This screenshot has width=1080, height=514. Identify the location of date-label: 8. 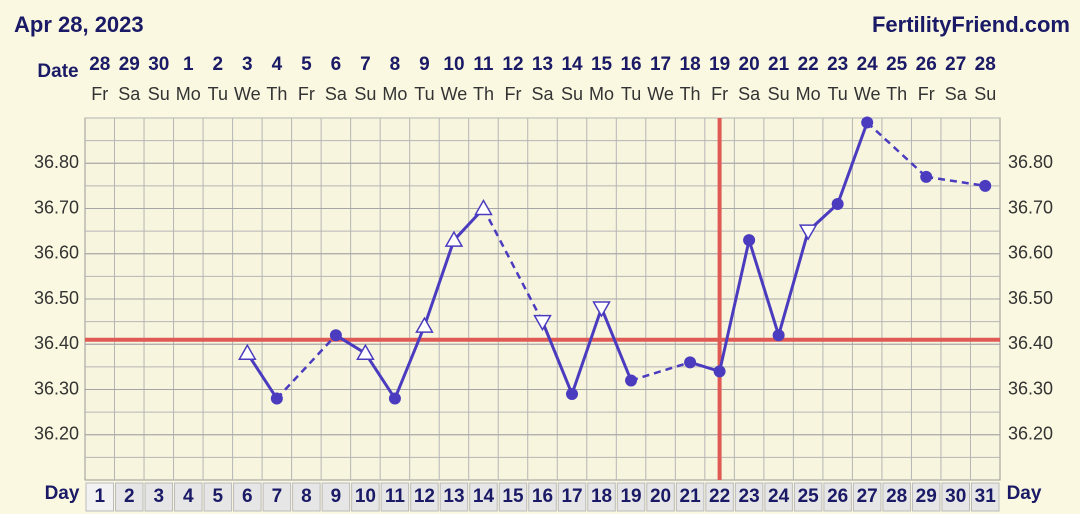
(395, 64).